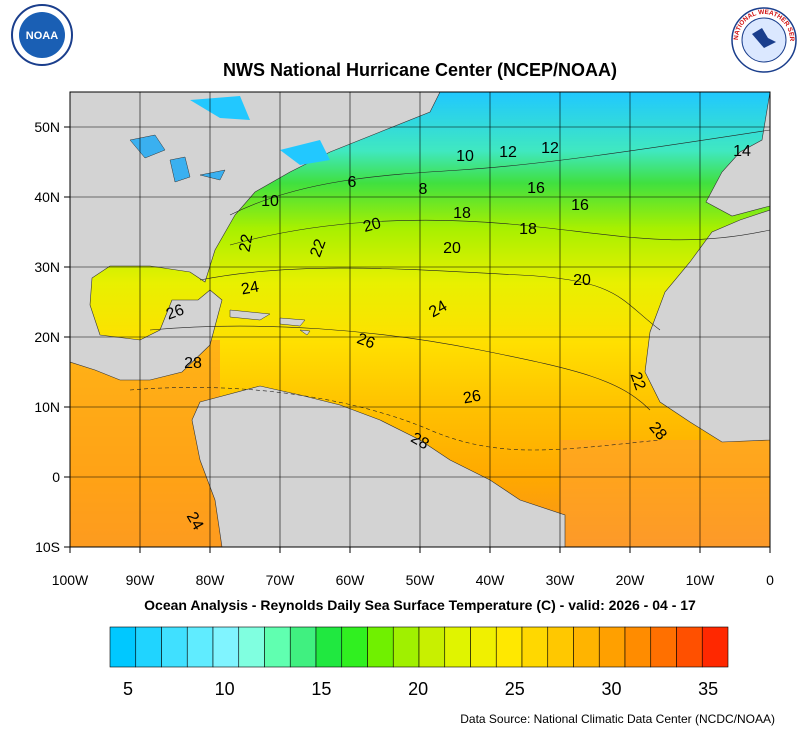 Image resolution: width=800 pixels, height=737 pixels. I want to click on colorbar-label: 5, so click(128, 689).